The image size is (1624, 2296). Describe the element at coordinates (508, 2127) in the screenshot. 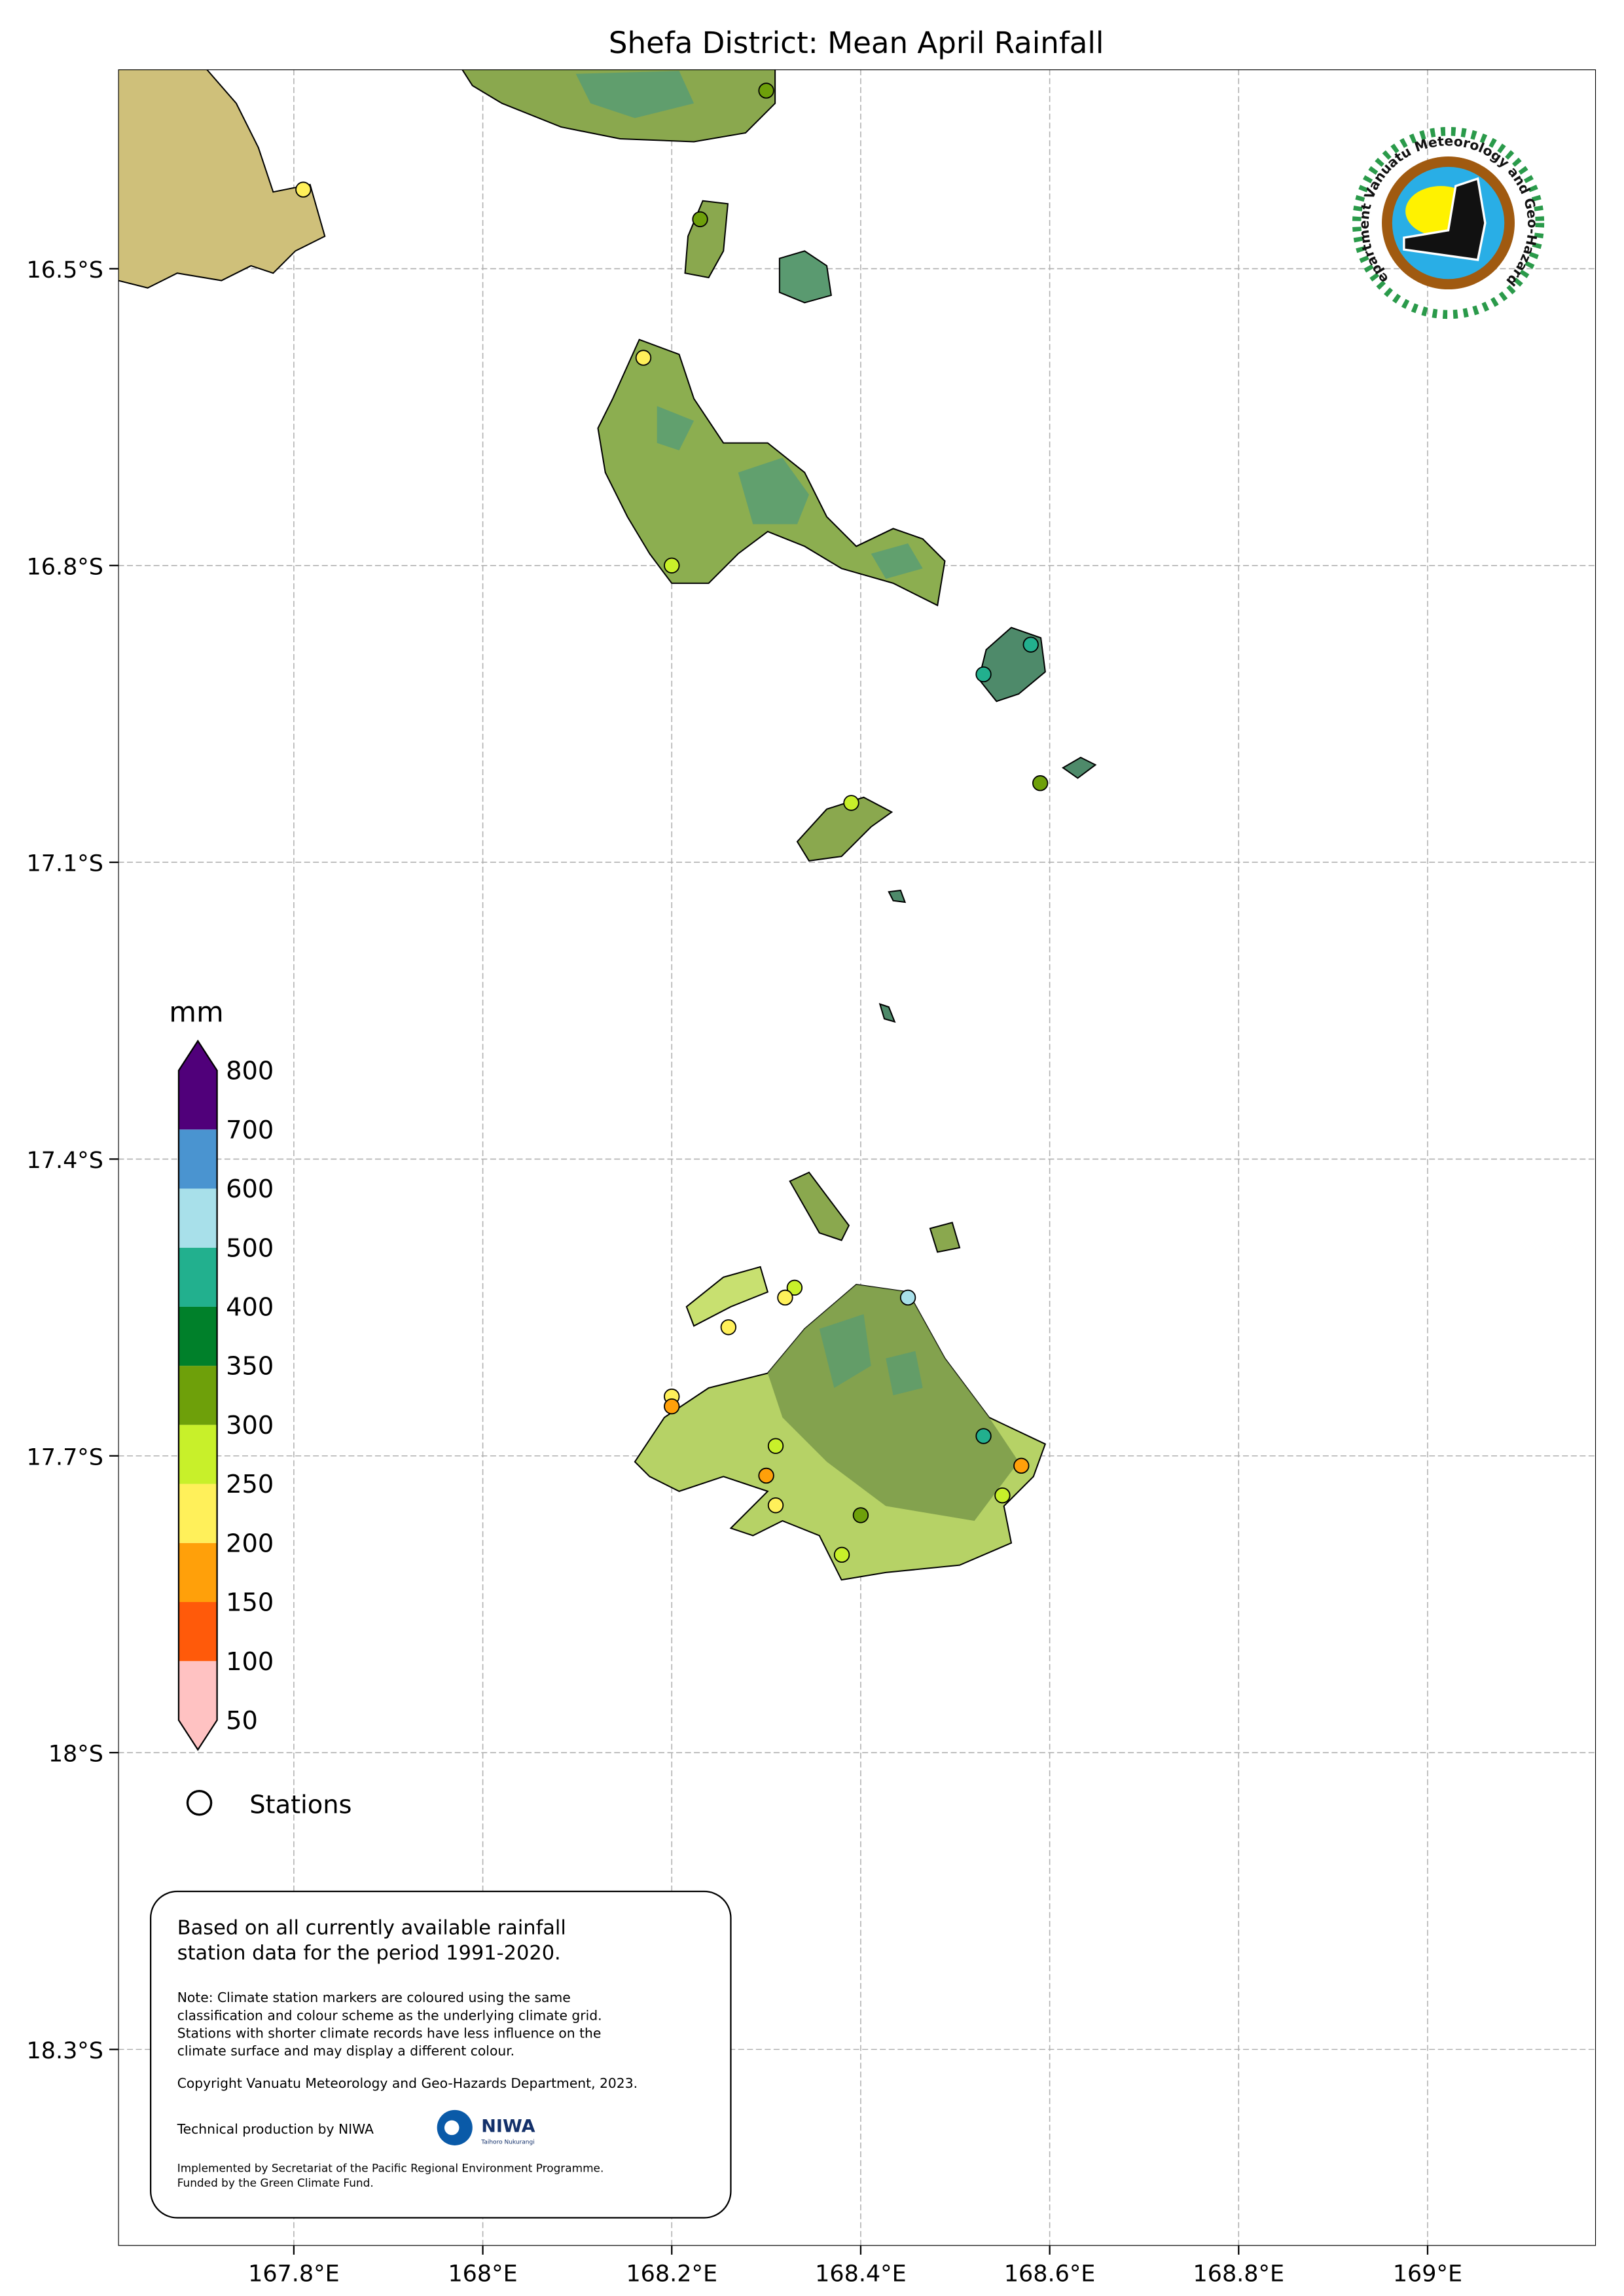

I see `niwa-logo-name: NIWA` at that location.